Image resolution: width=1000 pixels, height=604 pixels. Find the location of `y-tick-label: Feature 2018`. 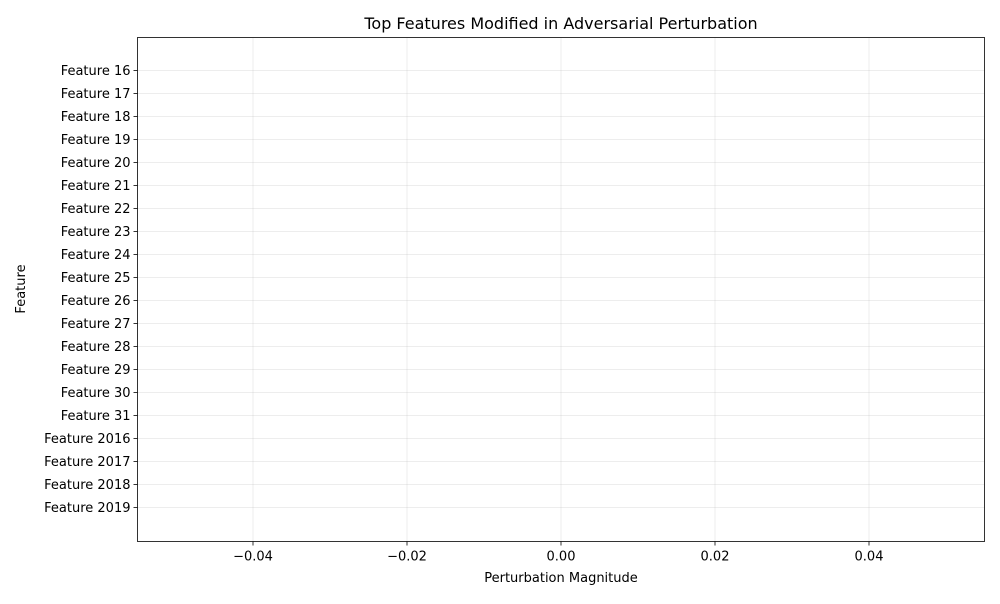

y-tick-label: Feature 2018 is located at coordinates (87, 485).